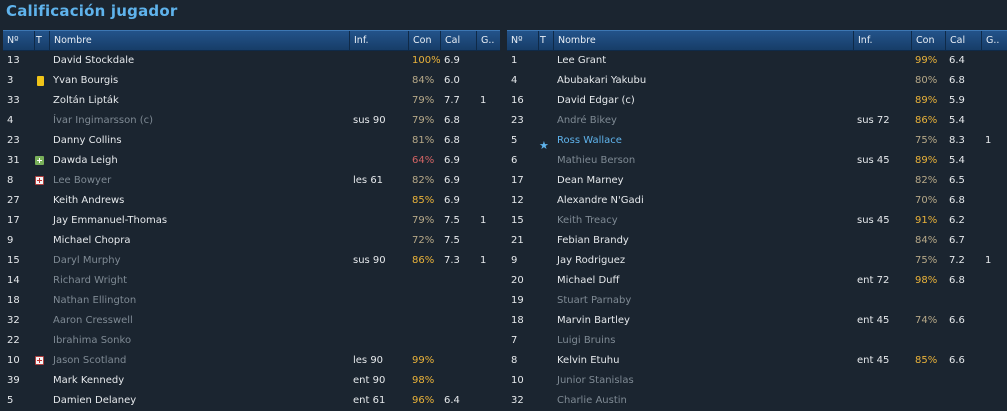  I want to click on table-row: 32 Charlie Austin, so click(757, 401).